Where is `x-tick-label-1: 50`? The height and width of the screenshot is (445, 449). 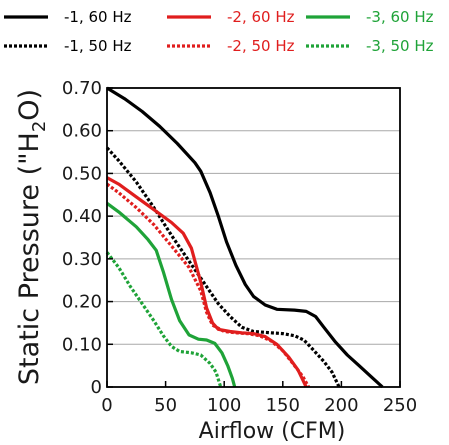
x-tick-label-1: 50 is located at coordinates (165, 405).